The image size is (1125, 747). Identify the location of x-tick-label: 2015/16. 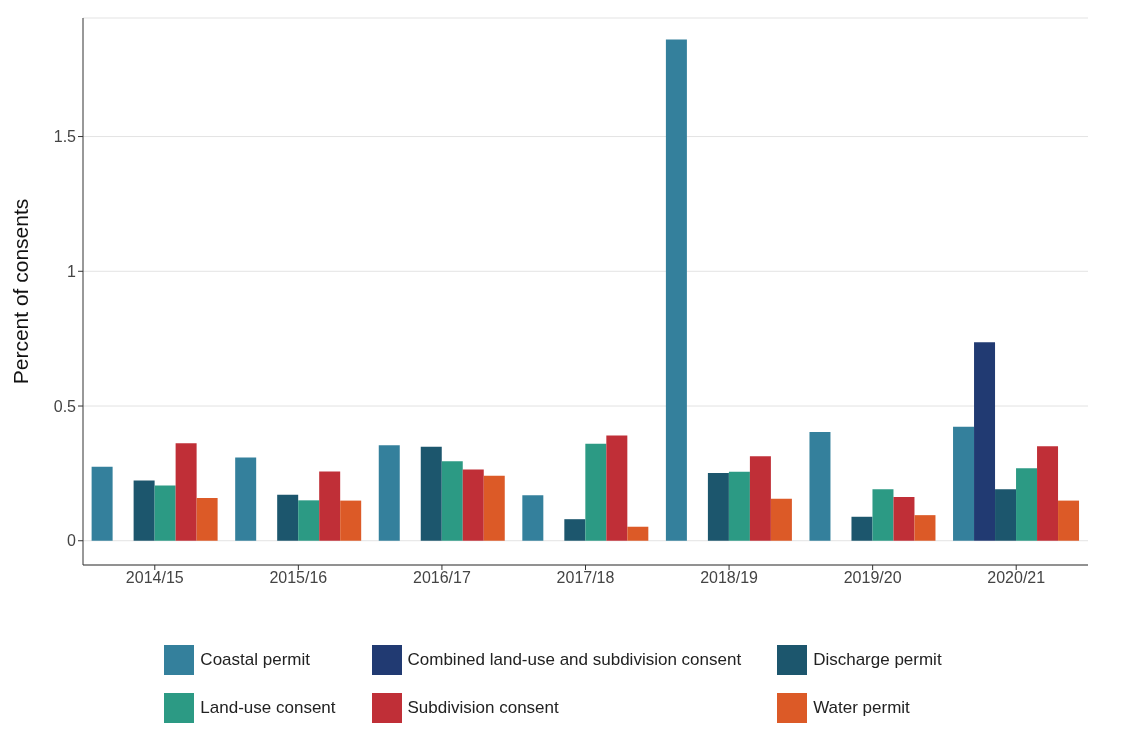
(298, 578).